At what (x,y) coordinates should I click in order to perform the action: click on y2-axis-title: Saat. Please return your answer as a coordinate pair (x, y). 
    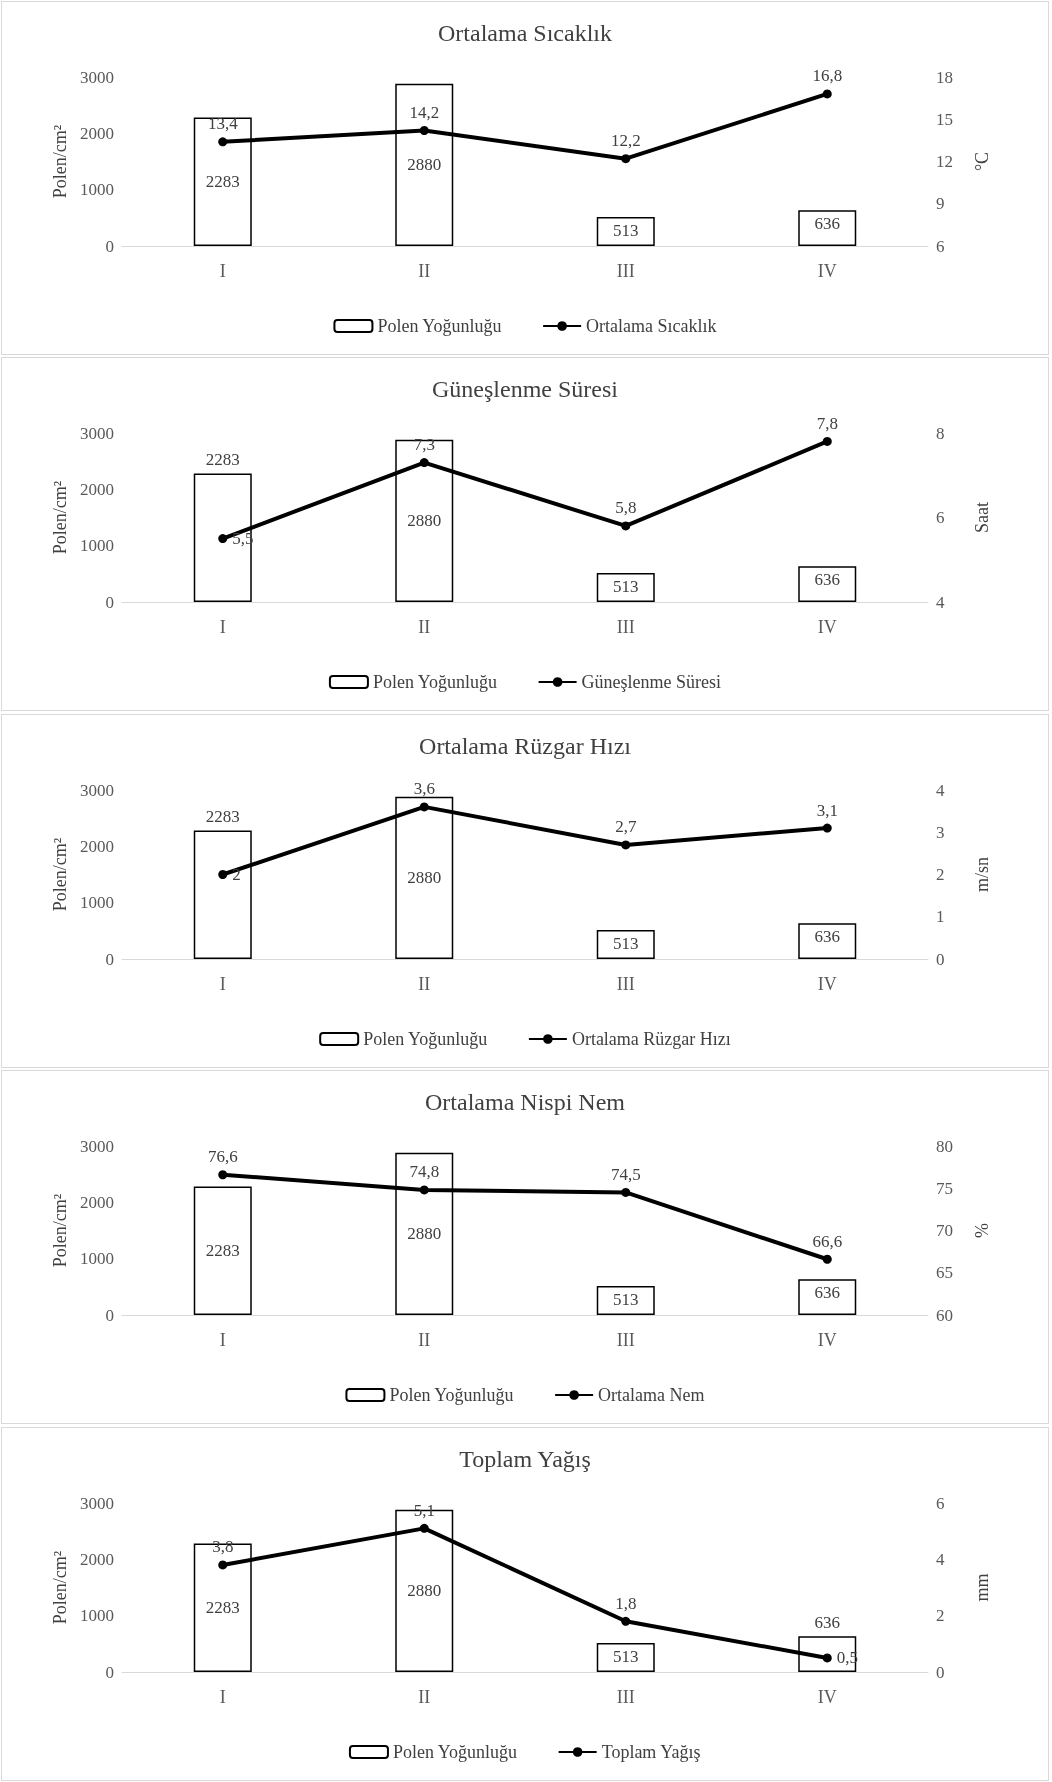
    Looking at the image, I should click on (982, 518).